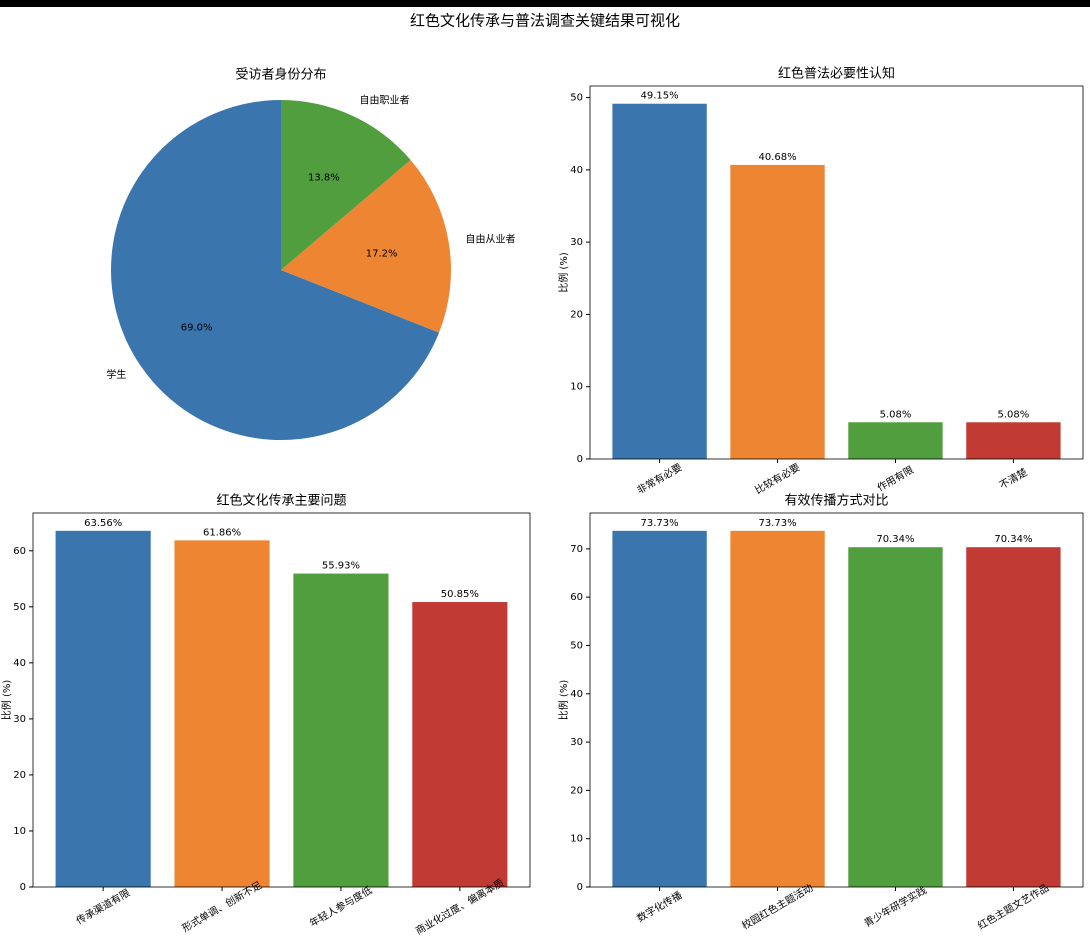 The height and width of the screenshot is (951, 1090). I want to click on figure-title: 红色文化传承与普法调查关键结果可视化, so click(545, 21).